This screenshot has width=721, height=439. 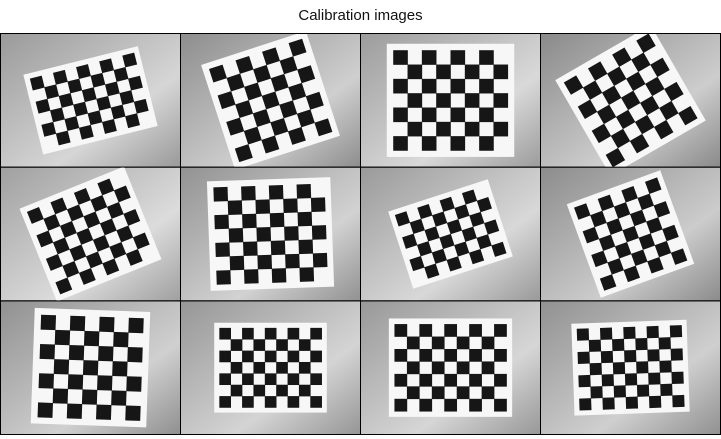 I want to click on checkerboard, so click(x=630, y=100).